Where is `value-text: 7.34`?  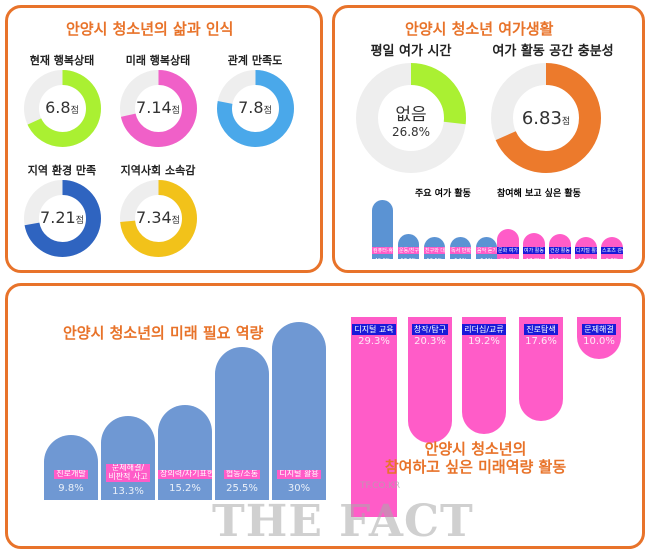
value-text: 7.34 is located at coordinates (154, 217).